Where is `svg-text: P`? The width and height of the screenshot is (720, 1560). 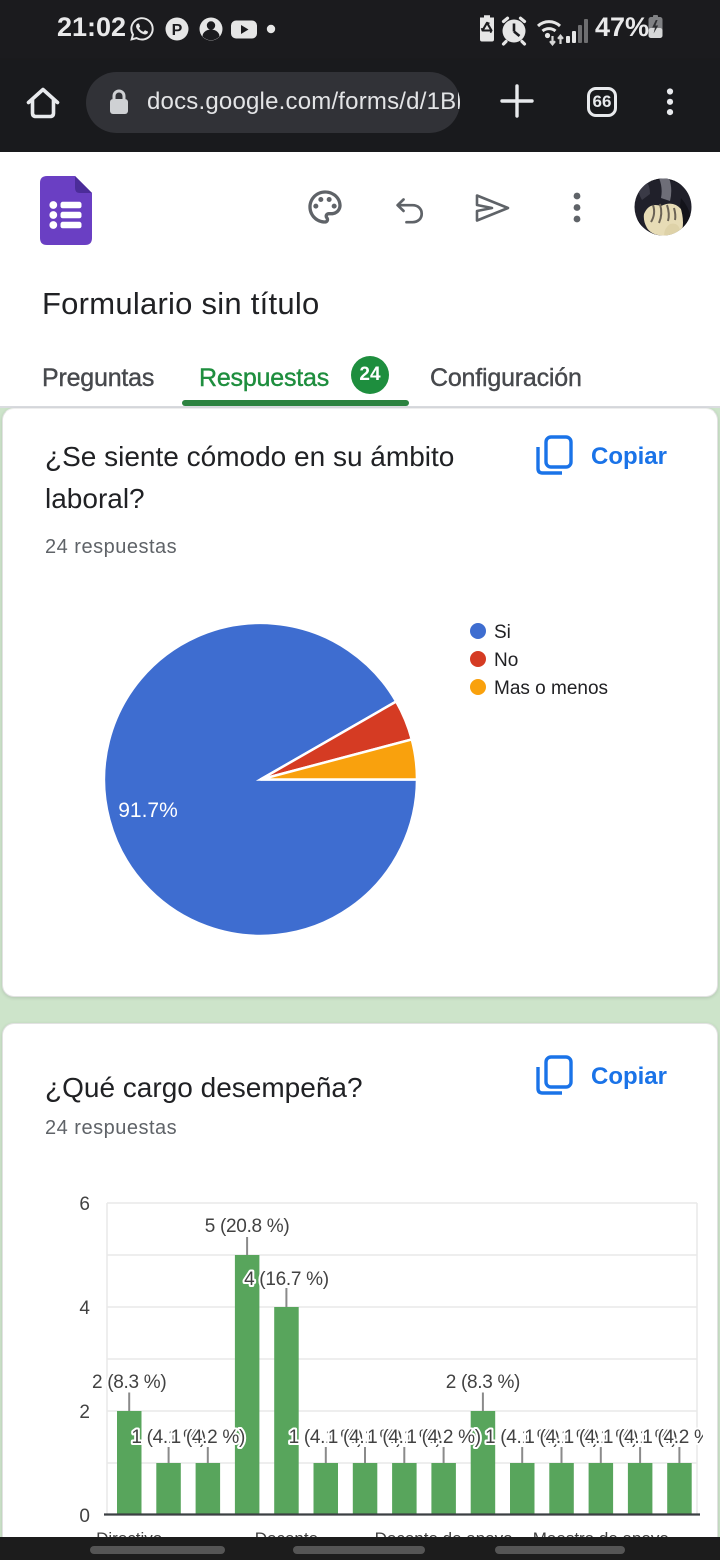
svg-text: P is located at coordinates (177, 30).